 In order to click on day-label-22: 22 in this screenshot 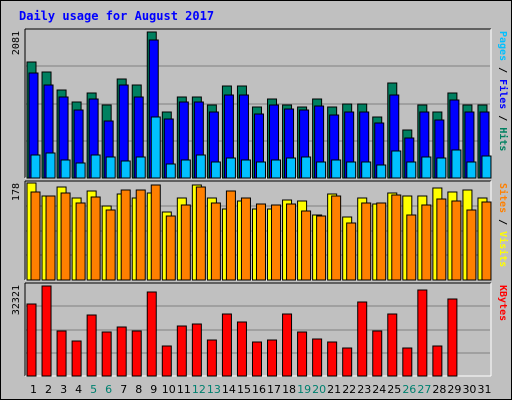, I will do `click(349, 389)`.